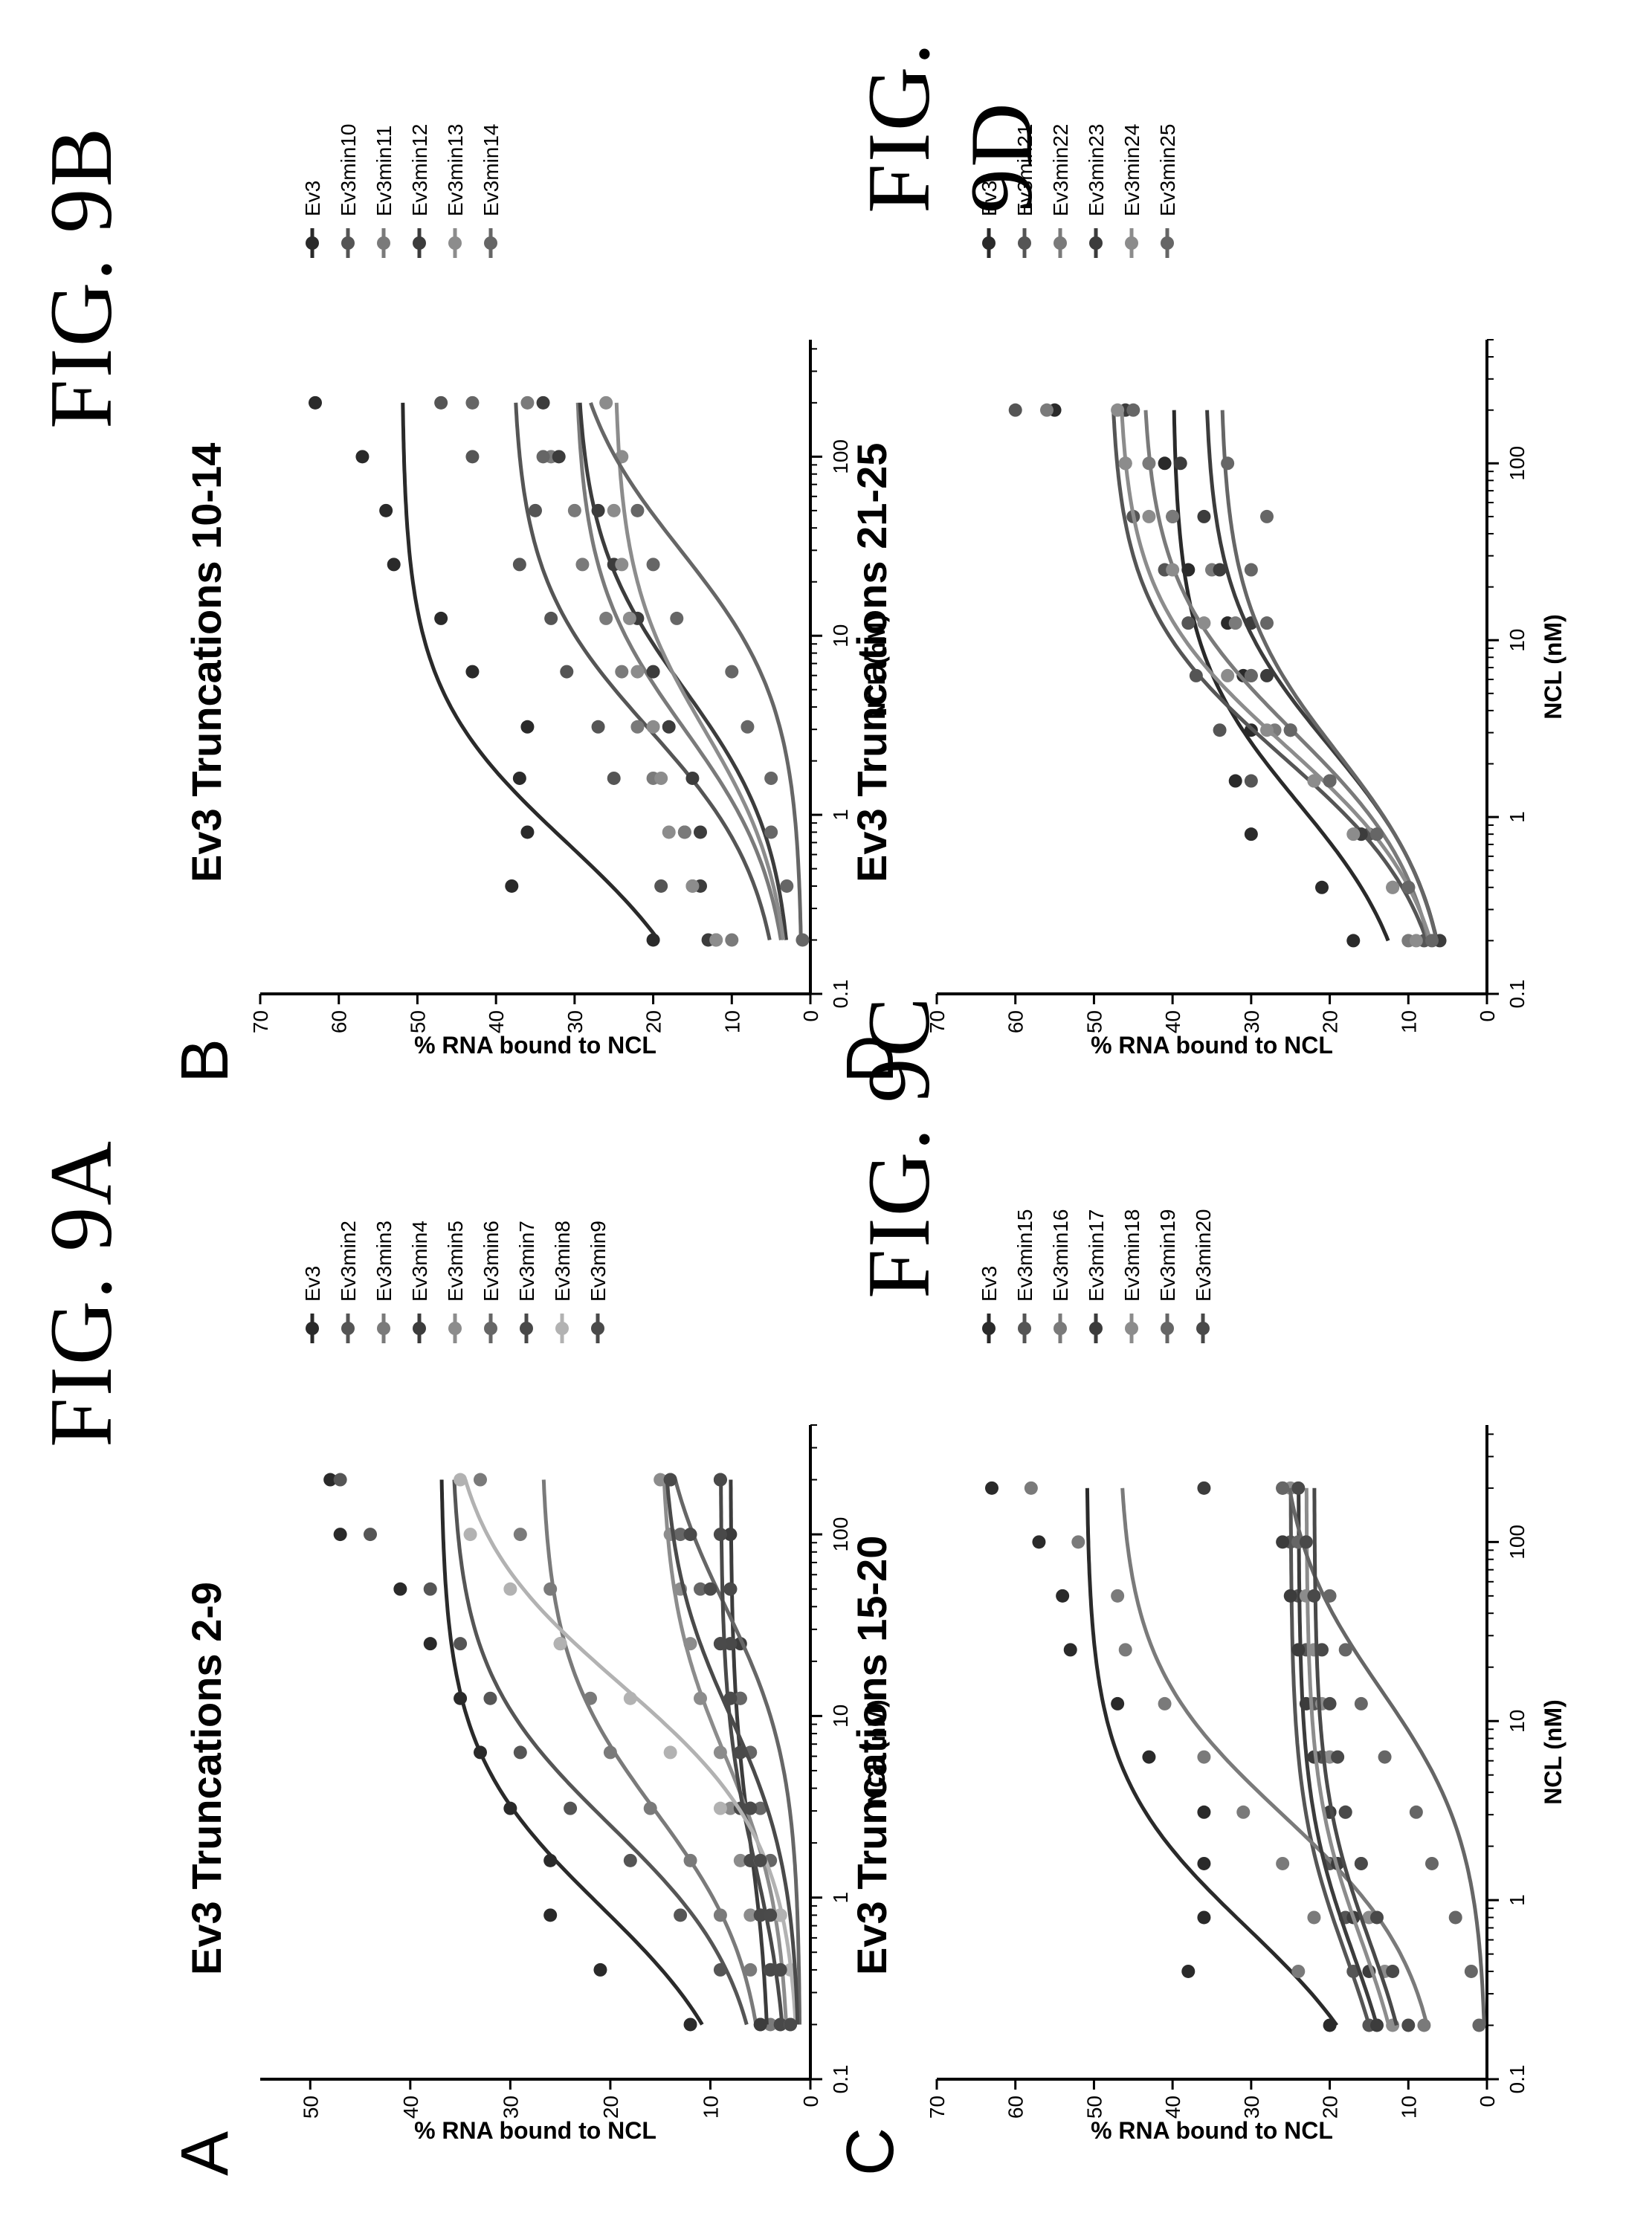 The height and width of the screenshot is (2213, 1652). I want to click on data-point-ev3min4, so click(760, 2024).